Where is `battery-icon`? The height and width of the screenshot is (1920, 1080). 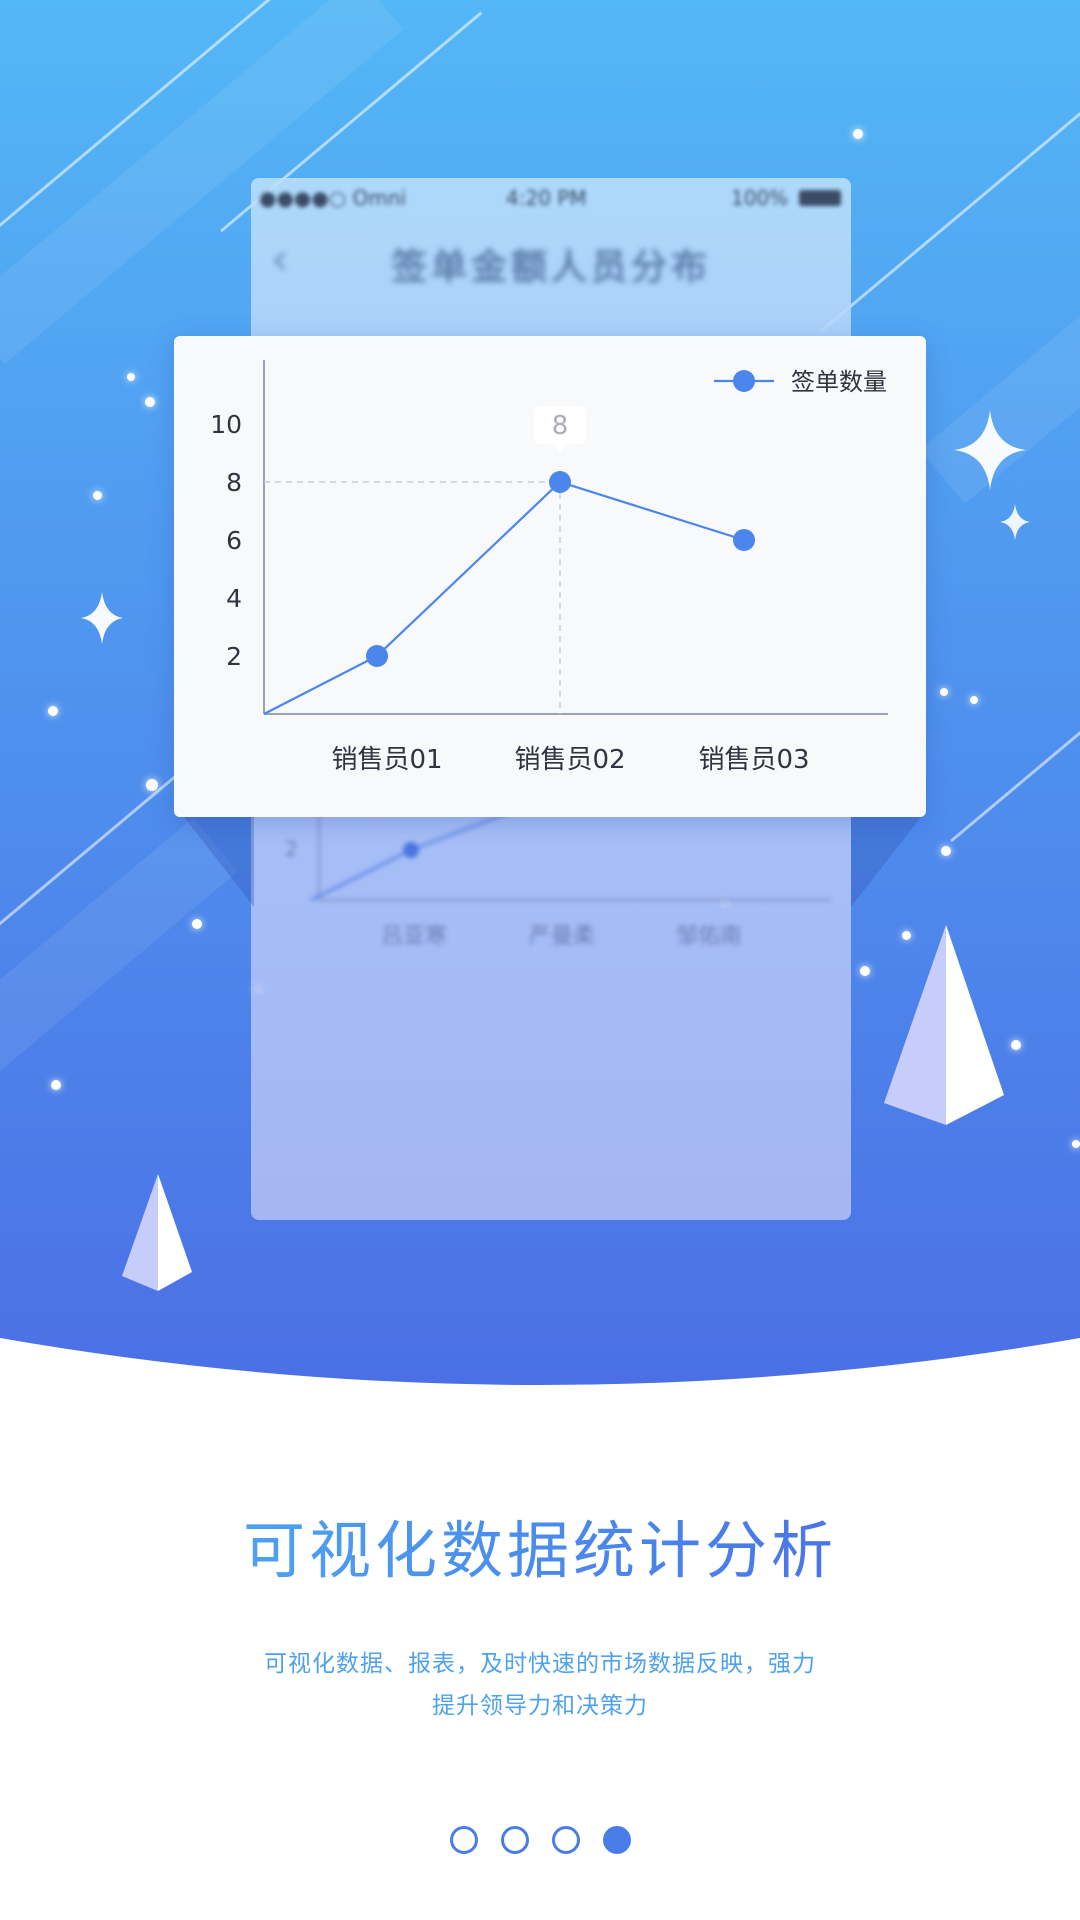 battery-icon is located at coordinates (820, 198).